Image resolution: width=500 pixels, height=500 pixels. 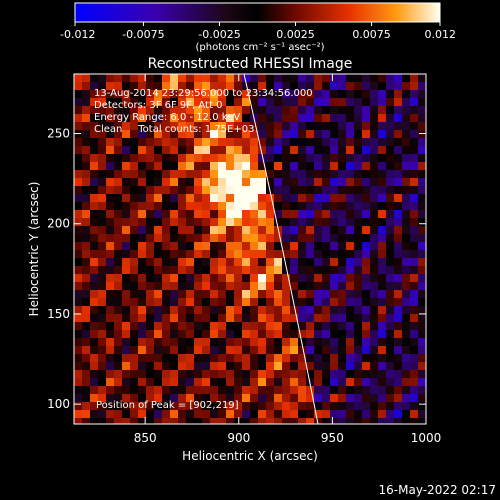 I want to click on y-axis-tick-labels: 100 150 200 250, so click(x=58, y=269).